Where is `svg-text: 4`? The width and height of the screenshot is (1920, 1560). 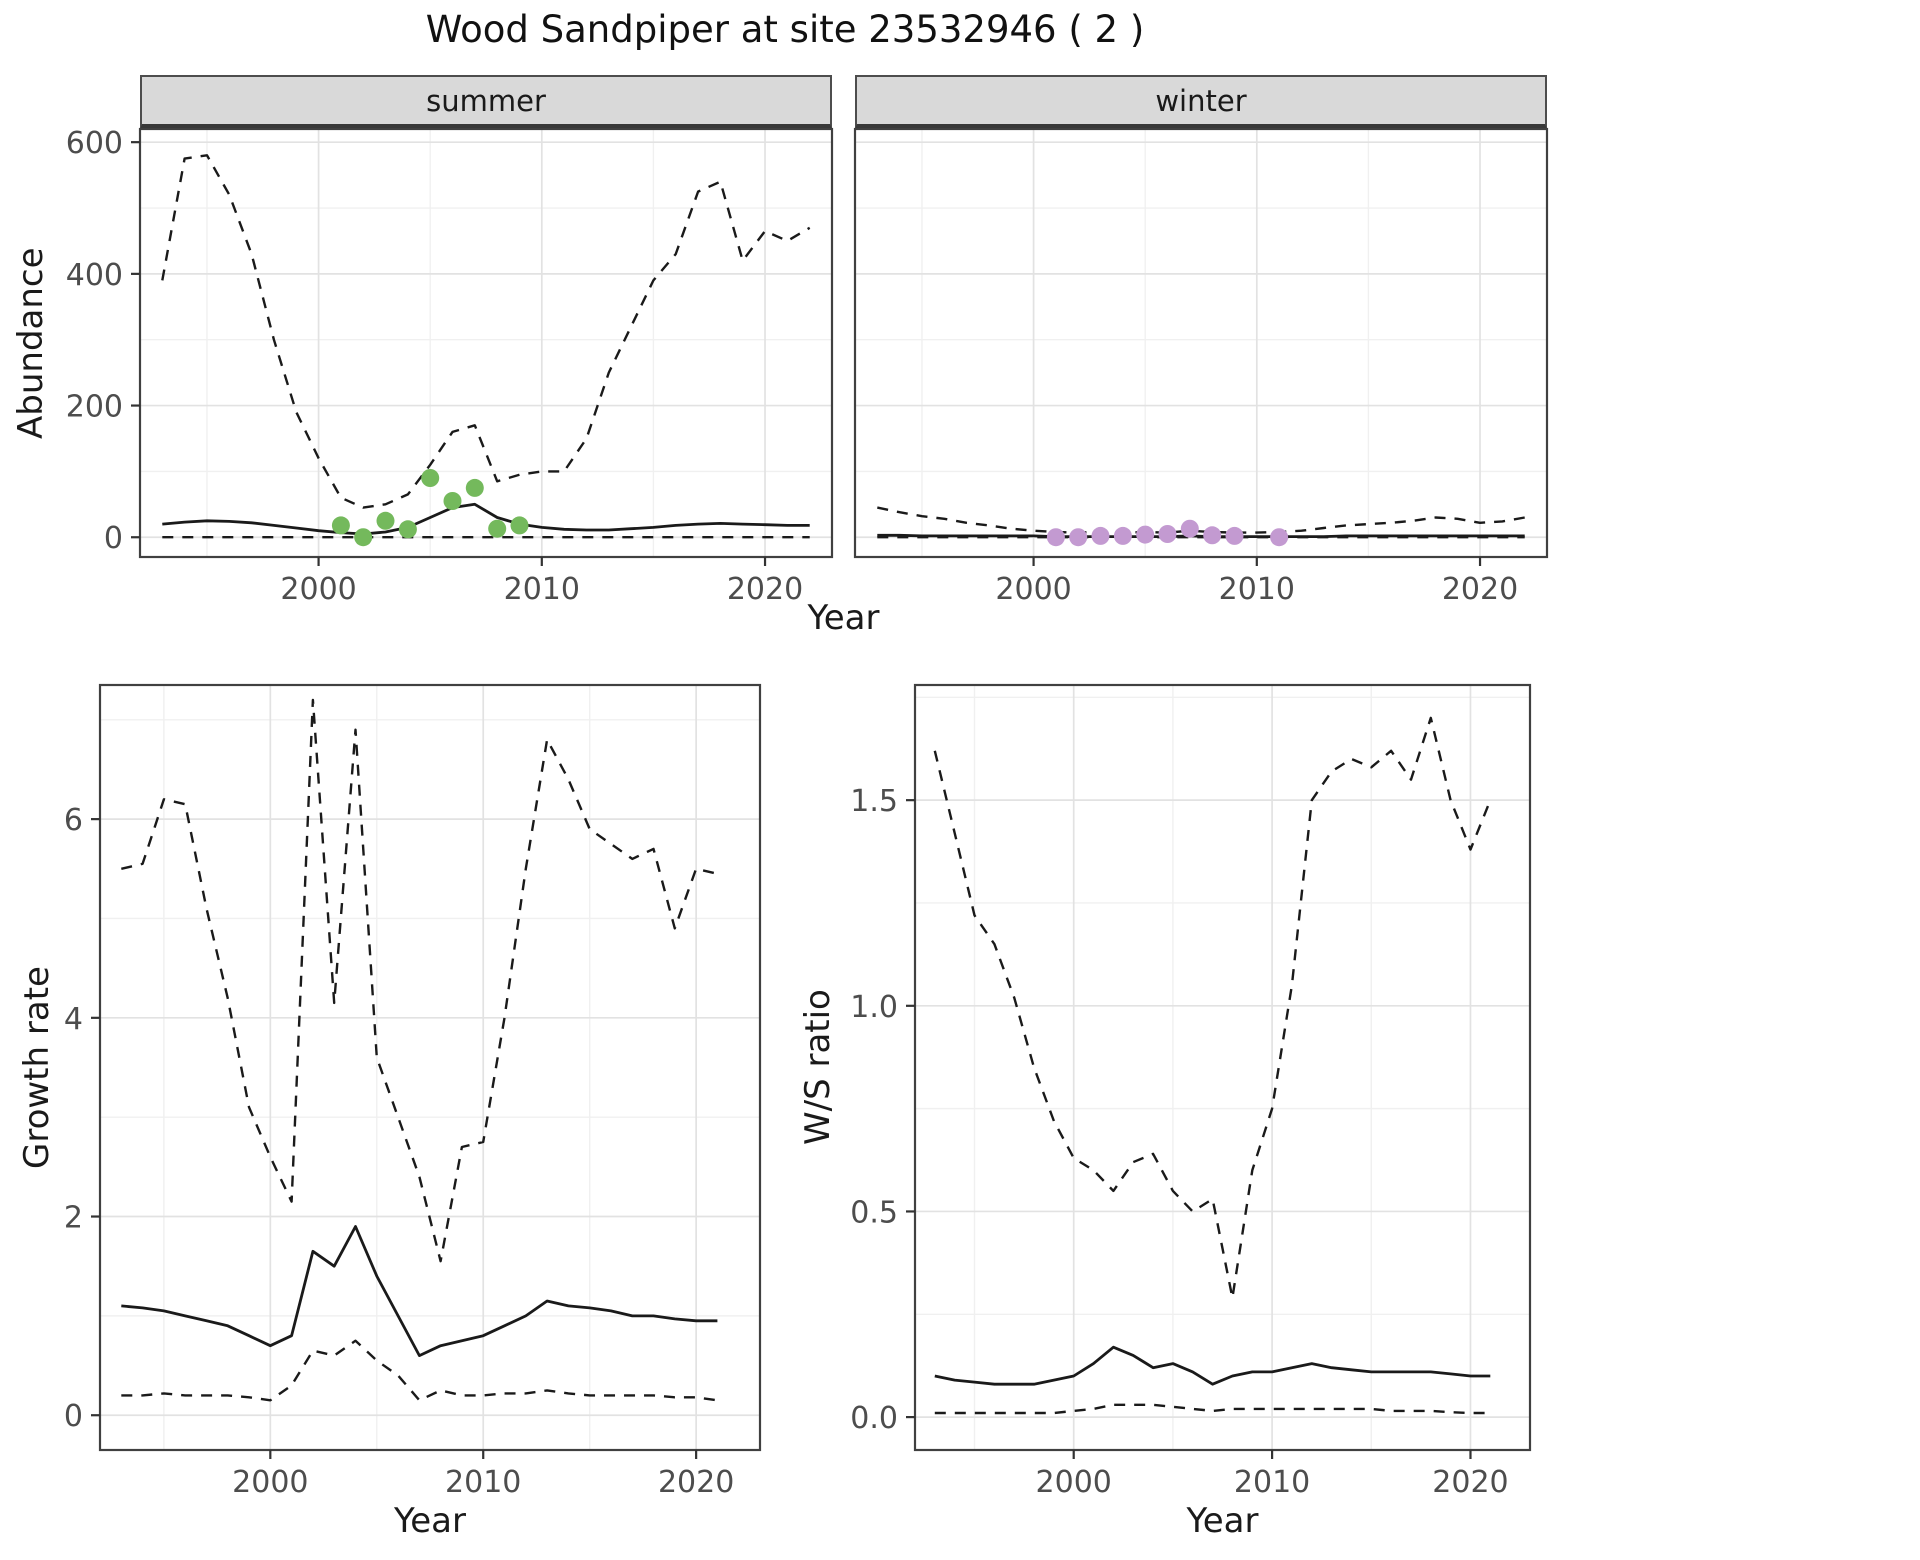
svg-text: 4 is located at coordinates (73, 1019).